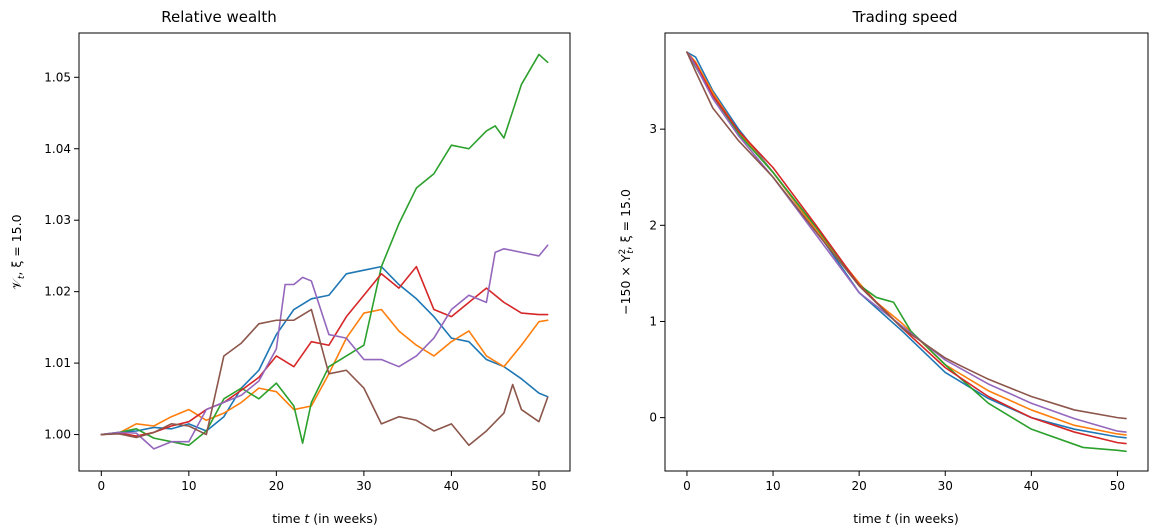 The height and width of the screenshot is (531, 1156). Describe the element at coordinates (653, 321) in the screenshot. I see `y-tick-label: 1` at that location.